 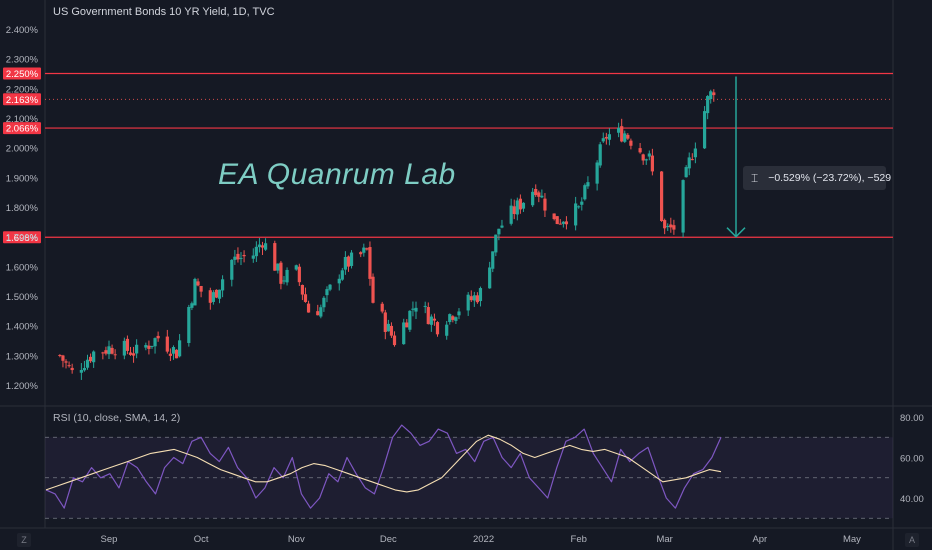 What do you see at coordinates (22, 119) in the screenshot?
I see `price-tick-label: 2.100%` at bounding box center [22, 119].